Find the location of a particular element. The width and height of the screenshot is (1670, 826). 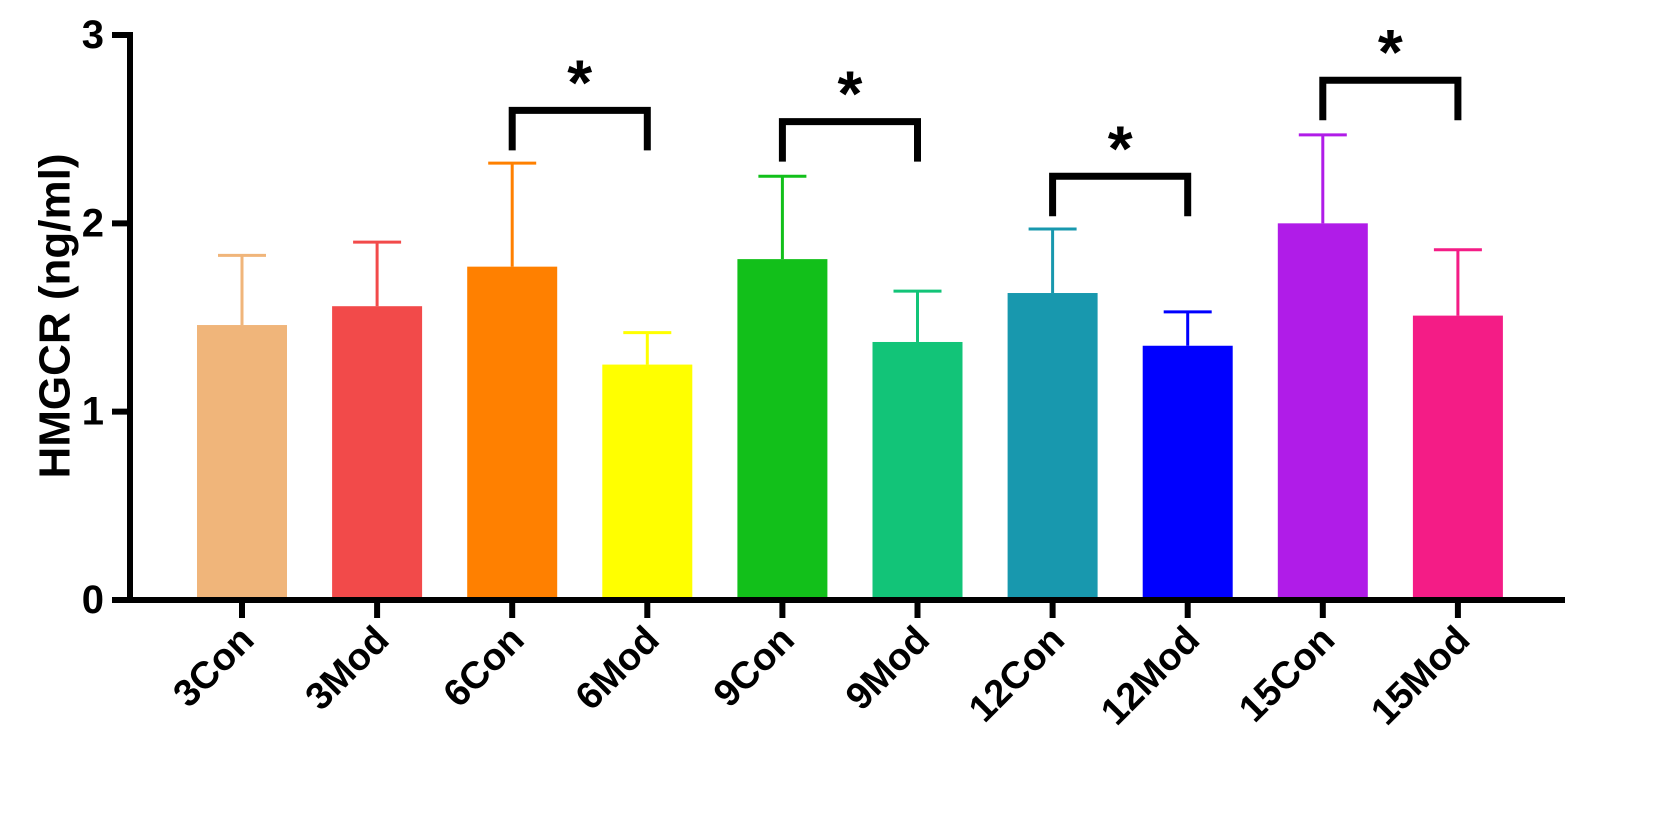

significance-bracket-9Con-9Mod is located at coordinates (849, 140).